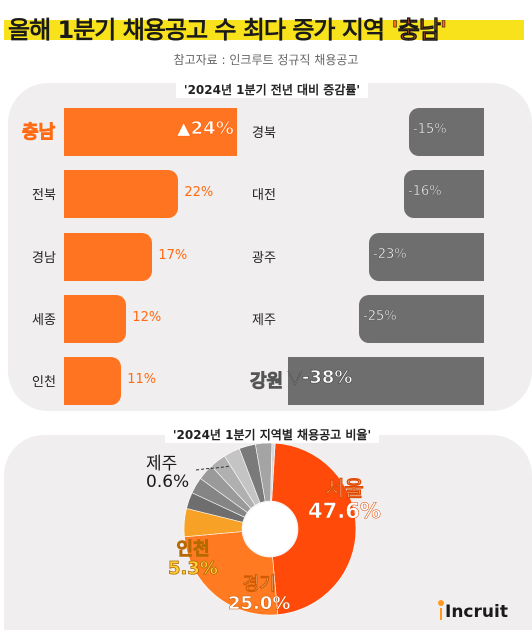 The width and height of the screenshot is (532, 630). Describe the element at coordinates (121, 194) in the screenshot. I see `bar-전북` at that location.